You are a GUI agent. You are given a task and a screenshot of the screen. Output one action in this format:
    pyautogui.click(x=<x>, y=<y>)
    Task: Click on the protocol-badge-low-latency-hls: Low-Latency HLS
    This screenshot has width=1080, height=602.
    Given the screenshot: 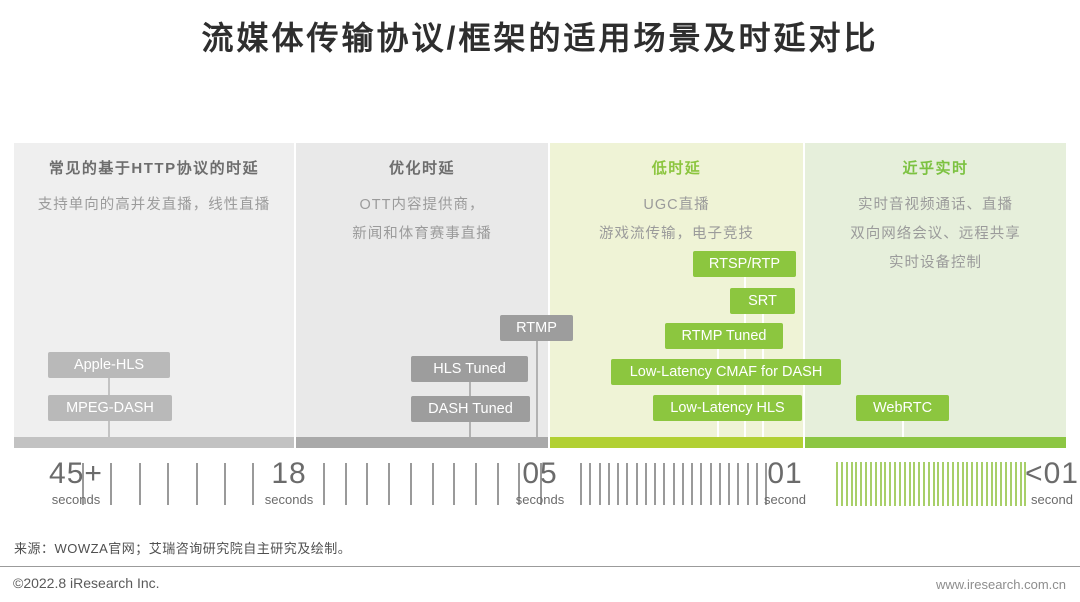 What is the action you would take?
    pyautogui.click(x=727, y=408)
    